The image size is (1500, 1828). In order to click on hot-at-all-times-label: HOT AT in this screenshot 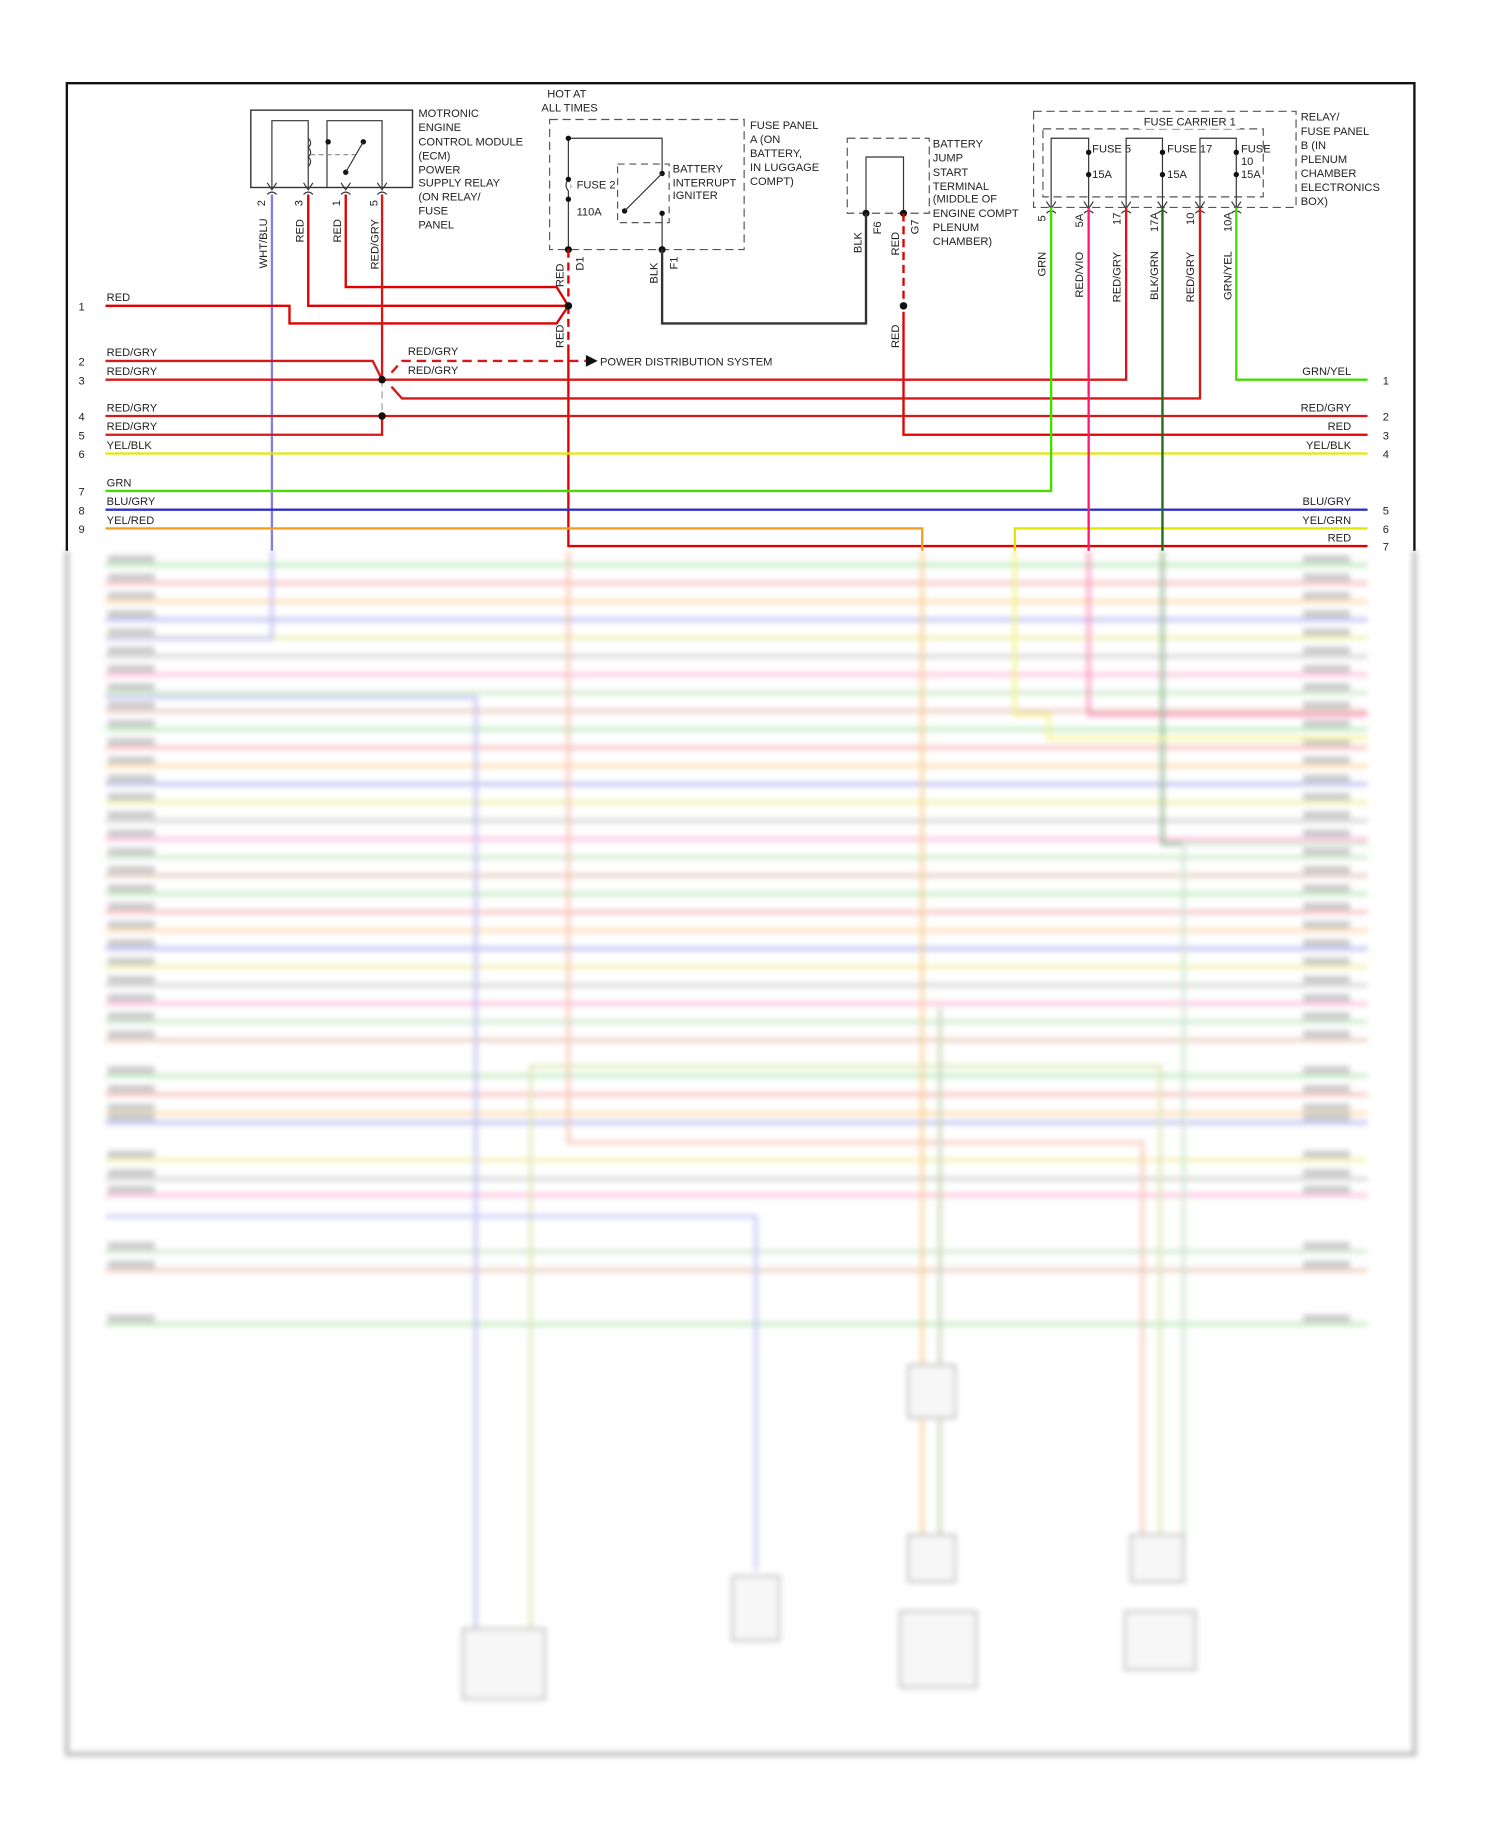, I will do `click(566, 94)`.